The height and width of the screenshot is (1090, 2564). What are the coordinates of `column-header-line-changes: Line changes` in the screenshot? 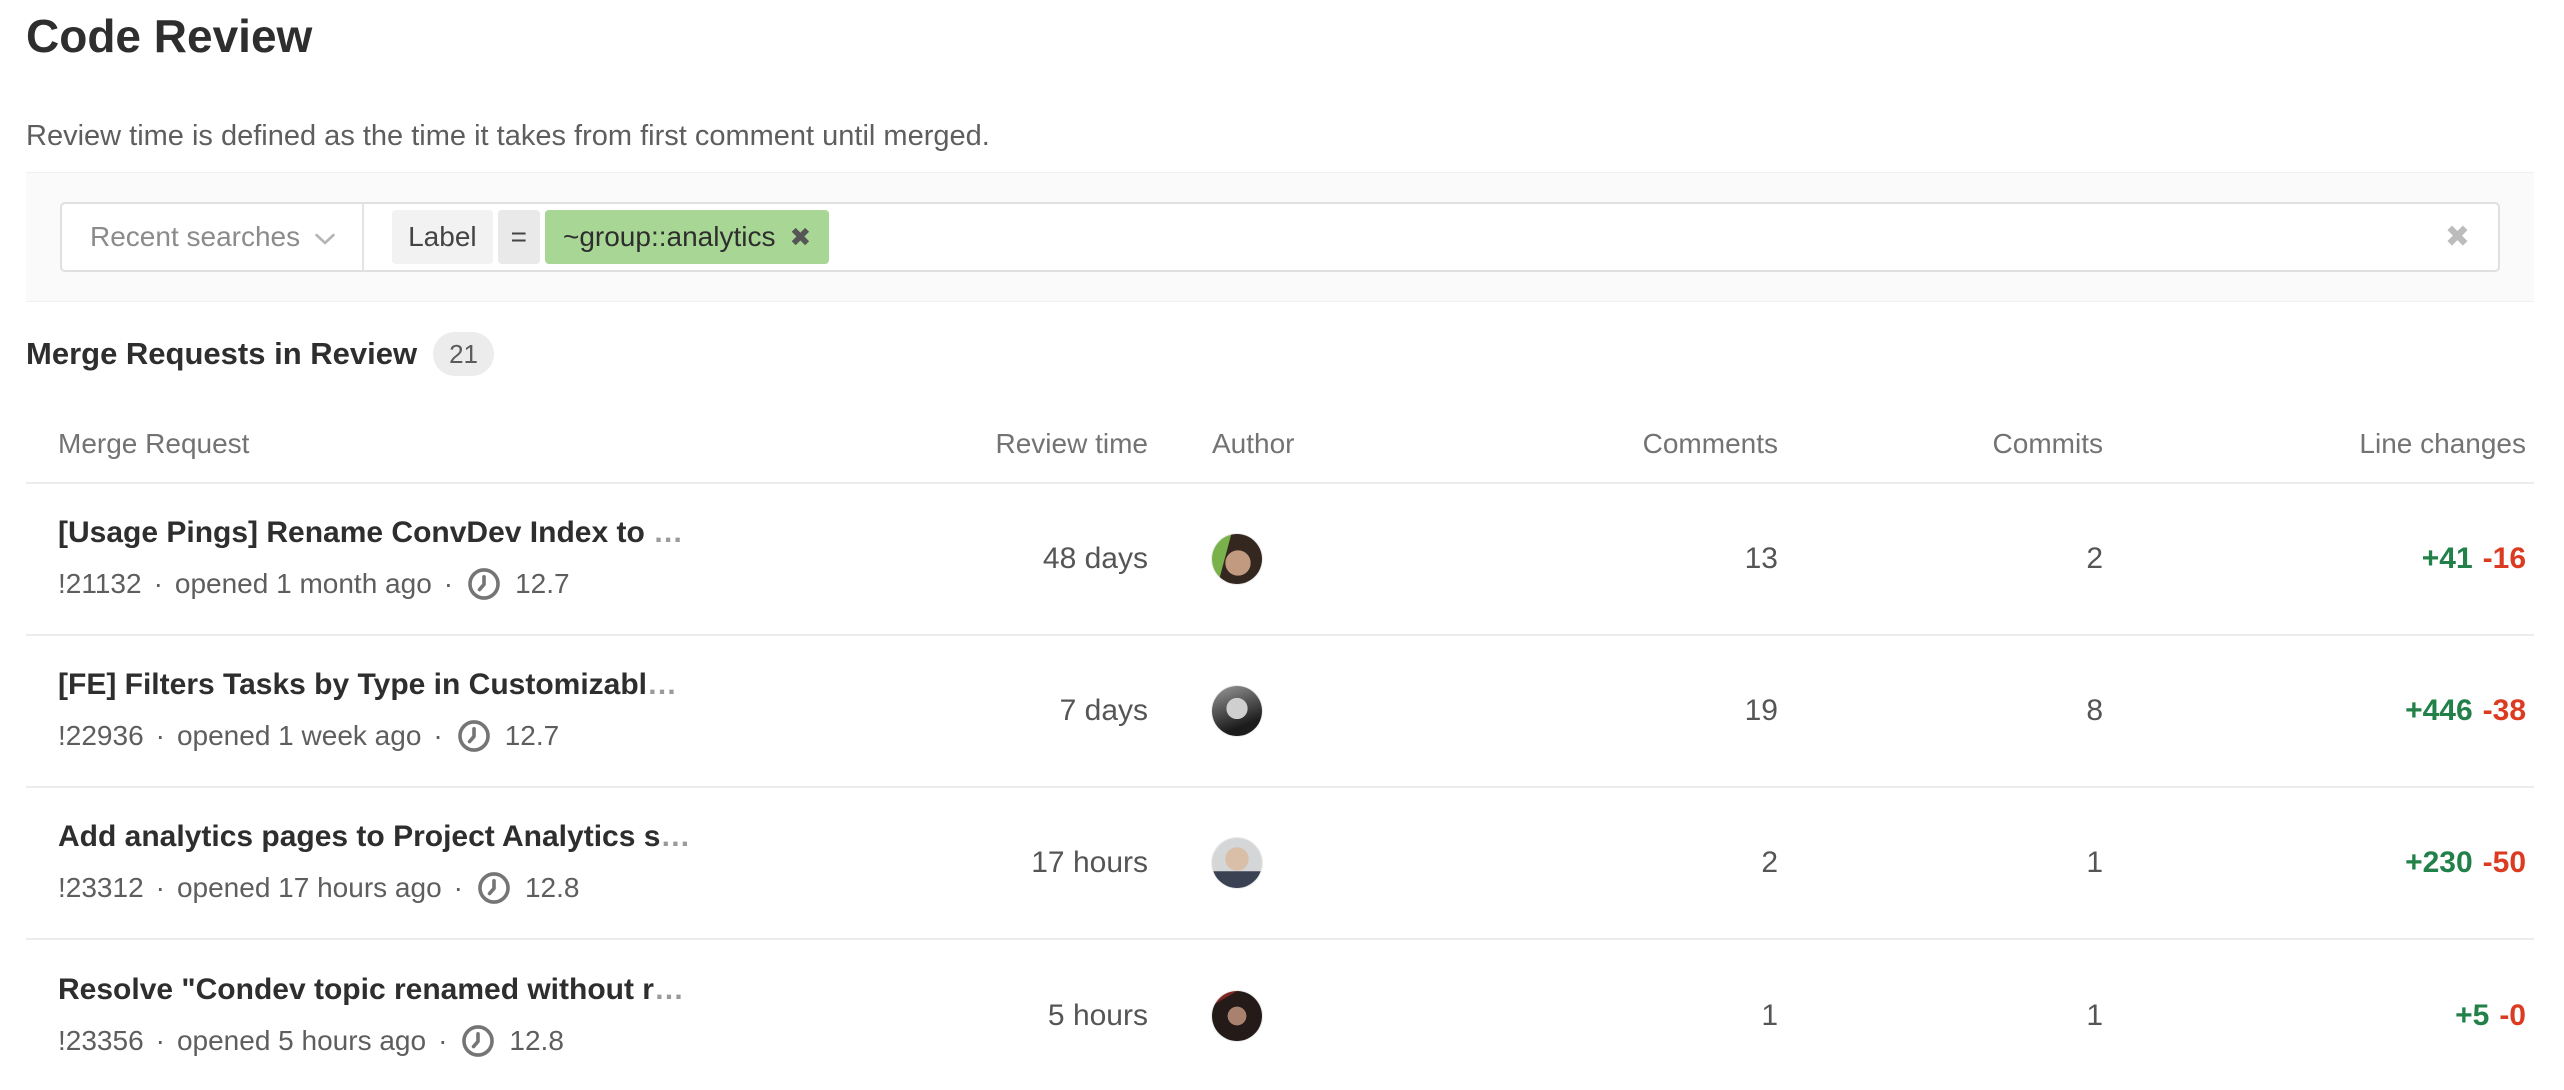 It's located at (2442, 443).